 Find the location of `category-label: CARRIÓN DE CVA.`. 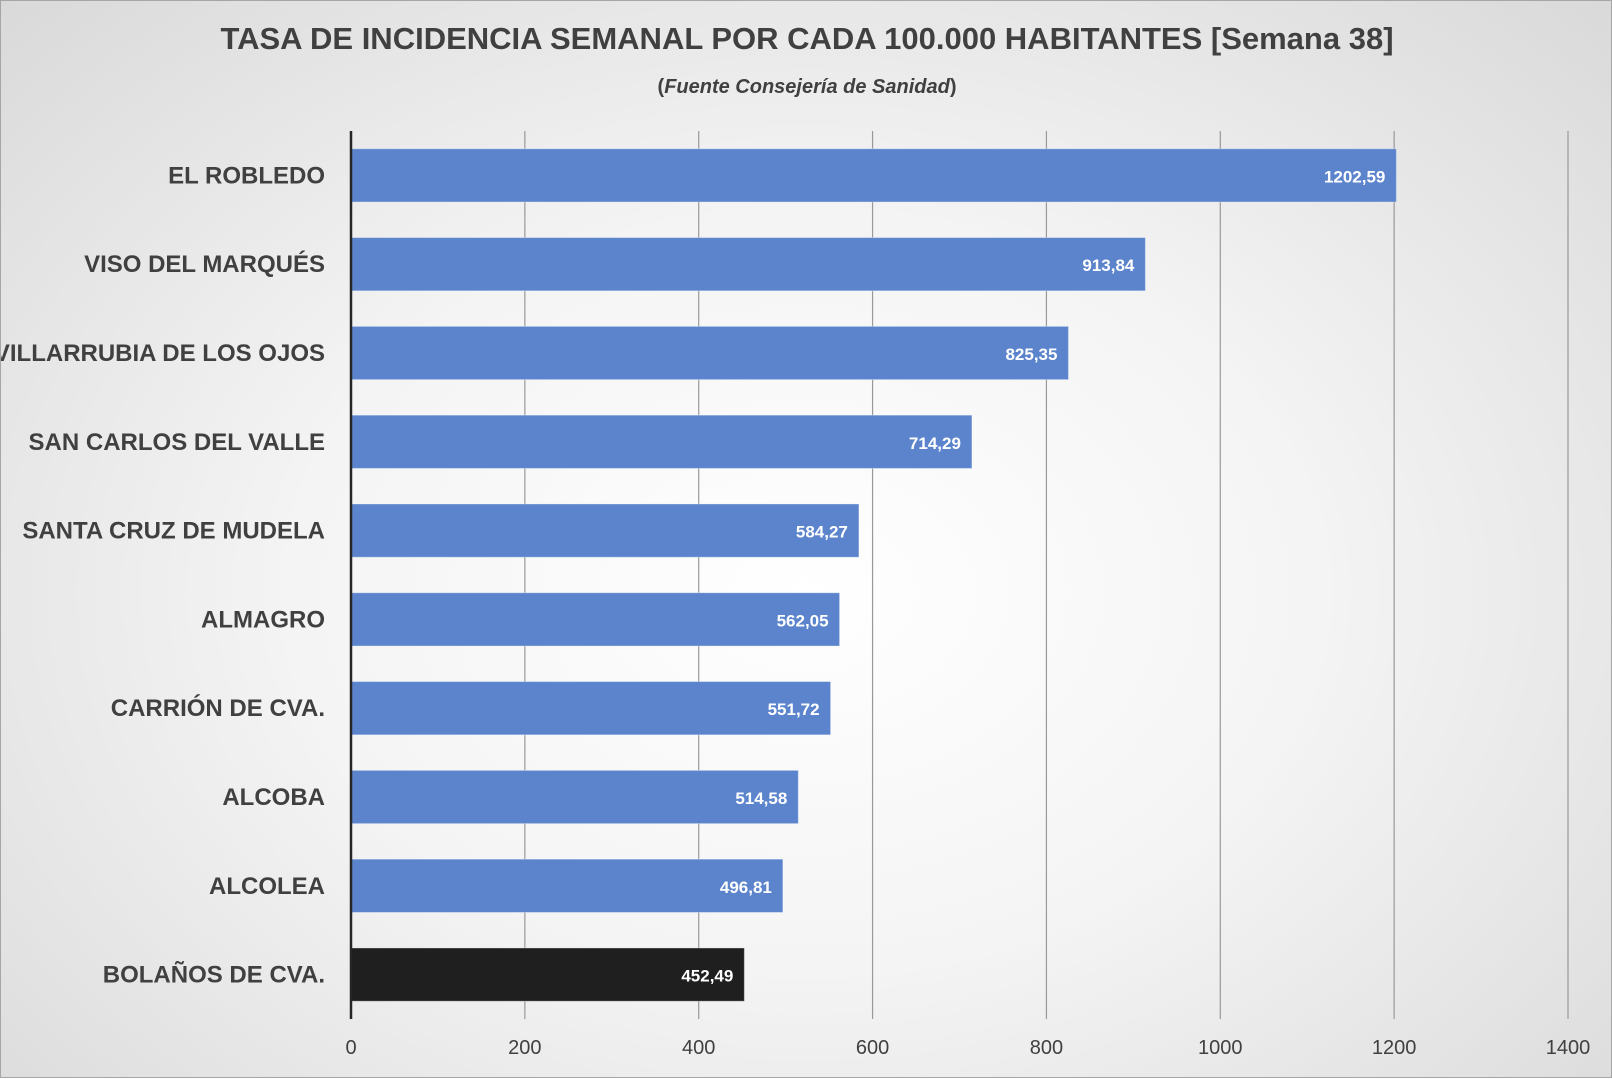

category-label: CARRIÓN DE CVA. is located at coordinates (218, 708).